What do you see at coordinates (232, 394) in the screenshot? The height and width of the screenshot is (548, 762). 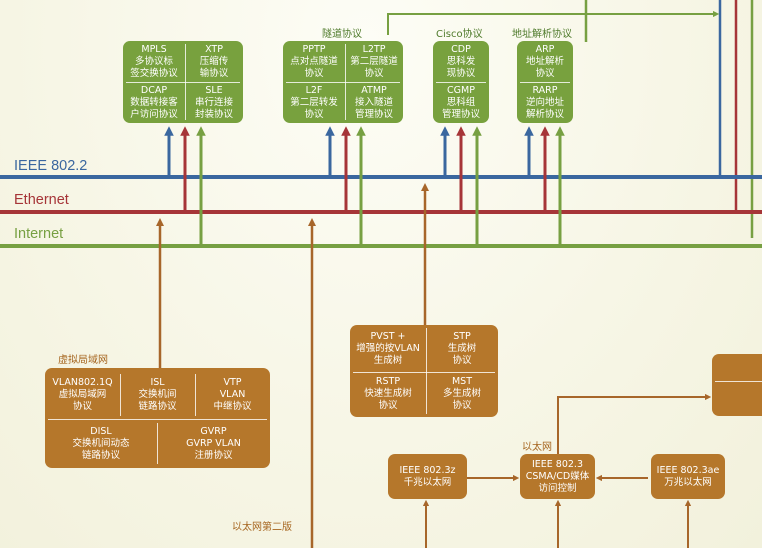 I see `vtp-cell: VTP VLAN 中继协议` at bounding box center [232, 394].